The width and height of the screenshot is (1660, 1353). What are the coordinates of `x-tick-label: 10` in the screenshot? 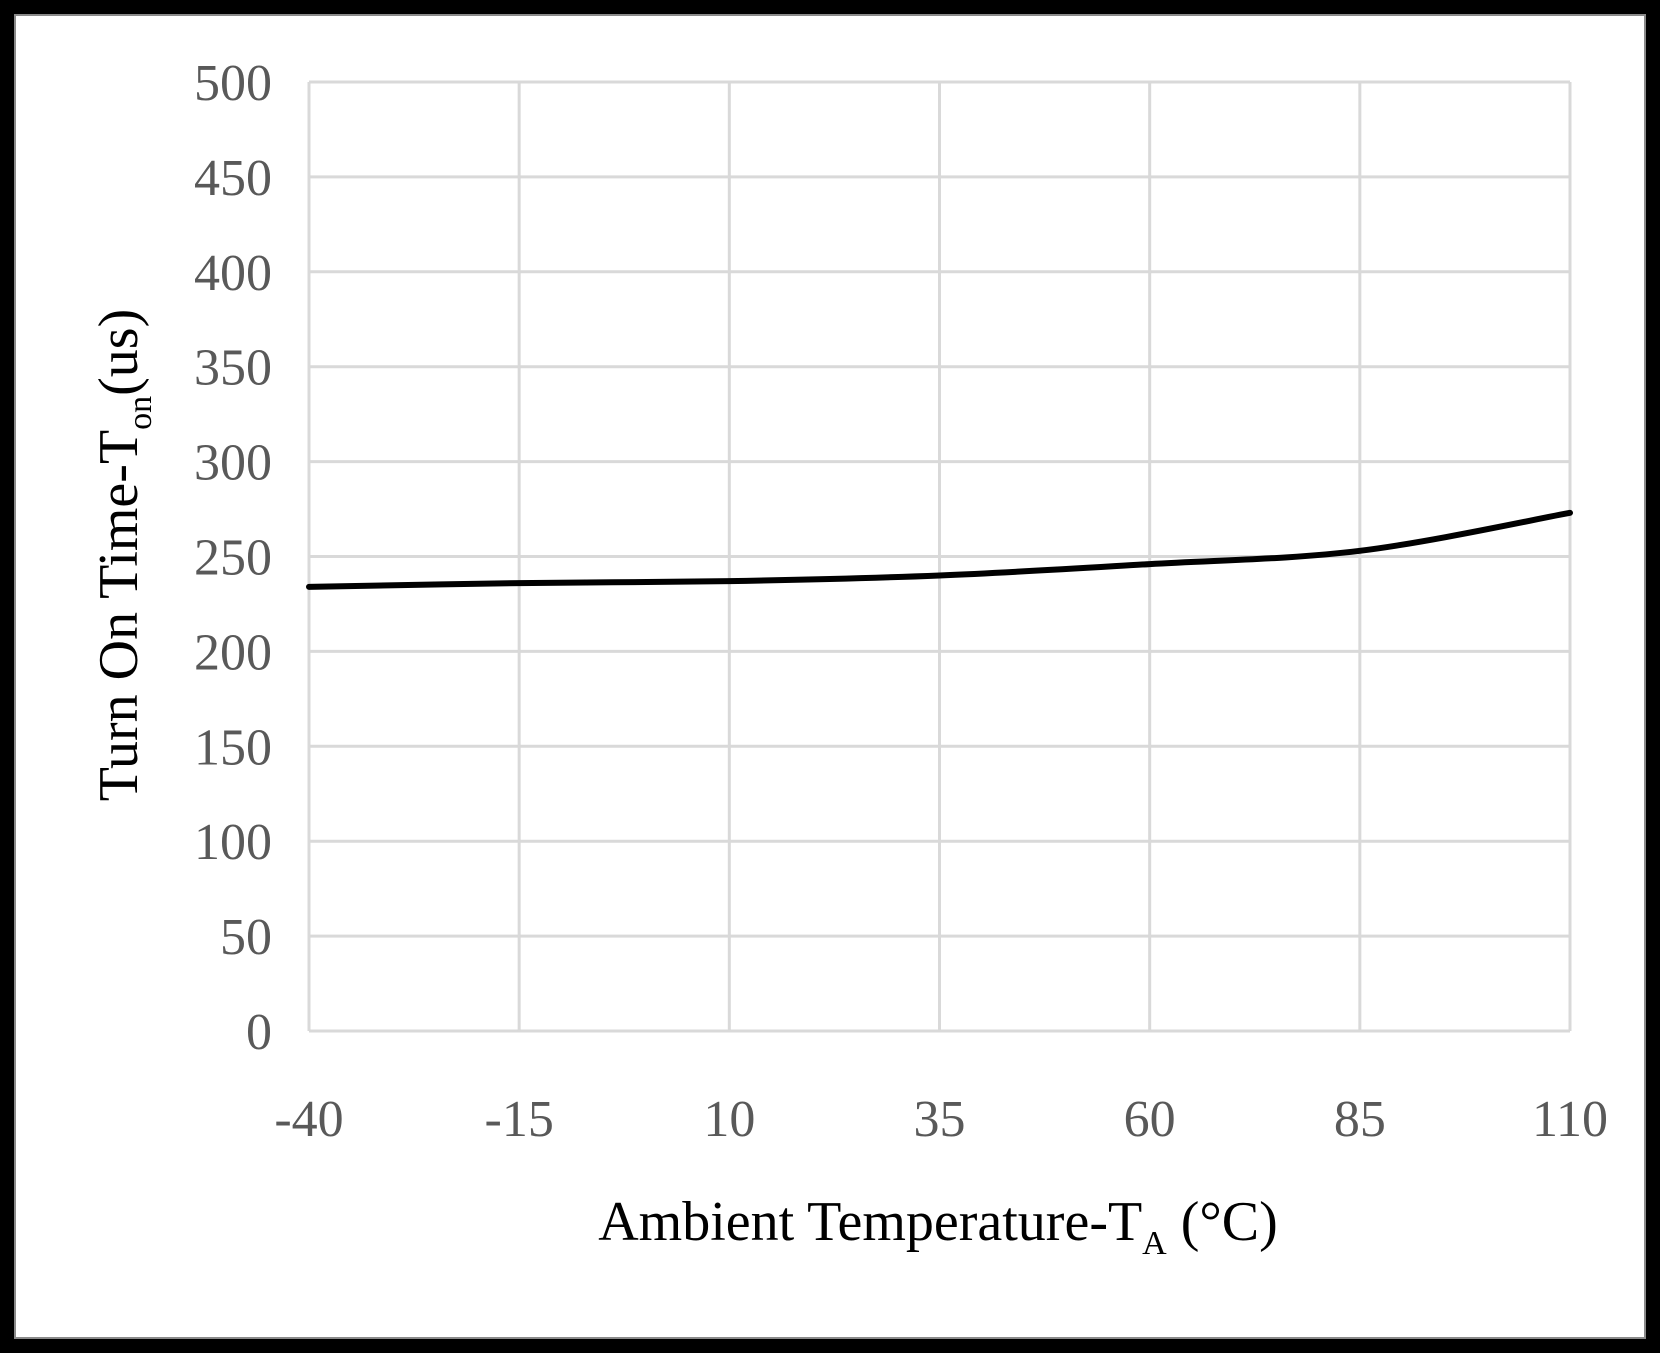 It's located at (729, 1119).